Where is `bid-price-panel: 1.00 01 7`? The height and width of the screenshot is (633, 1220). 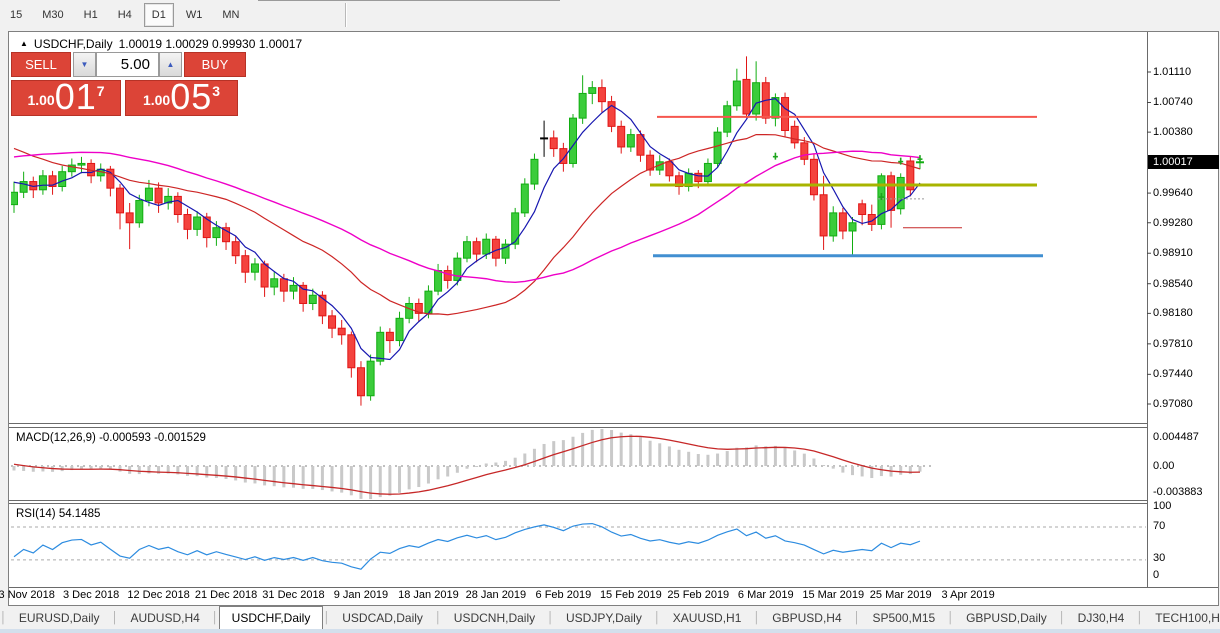 bid-price-panel: 1.00 01 7 is located at coordinates (66, 96).